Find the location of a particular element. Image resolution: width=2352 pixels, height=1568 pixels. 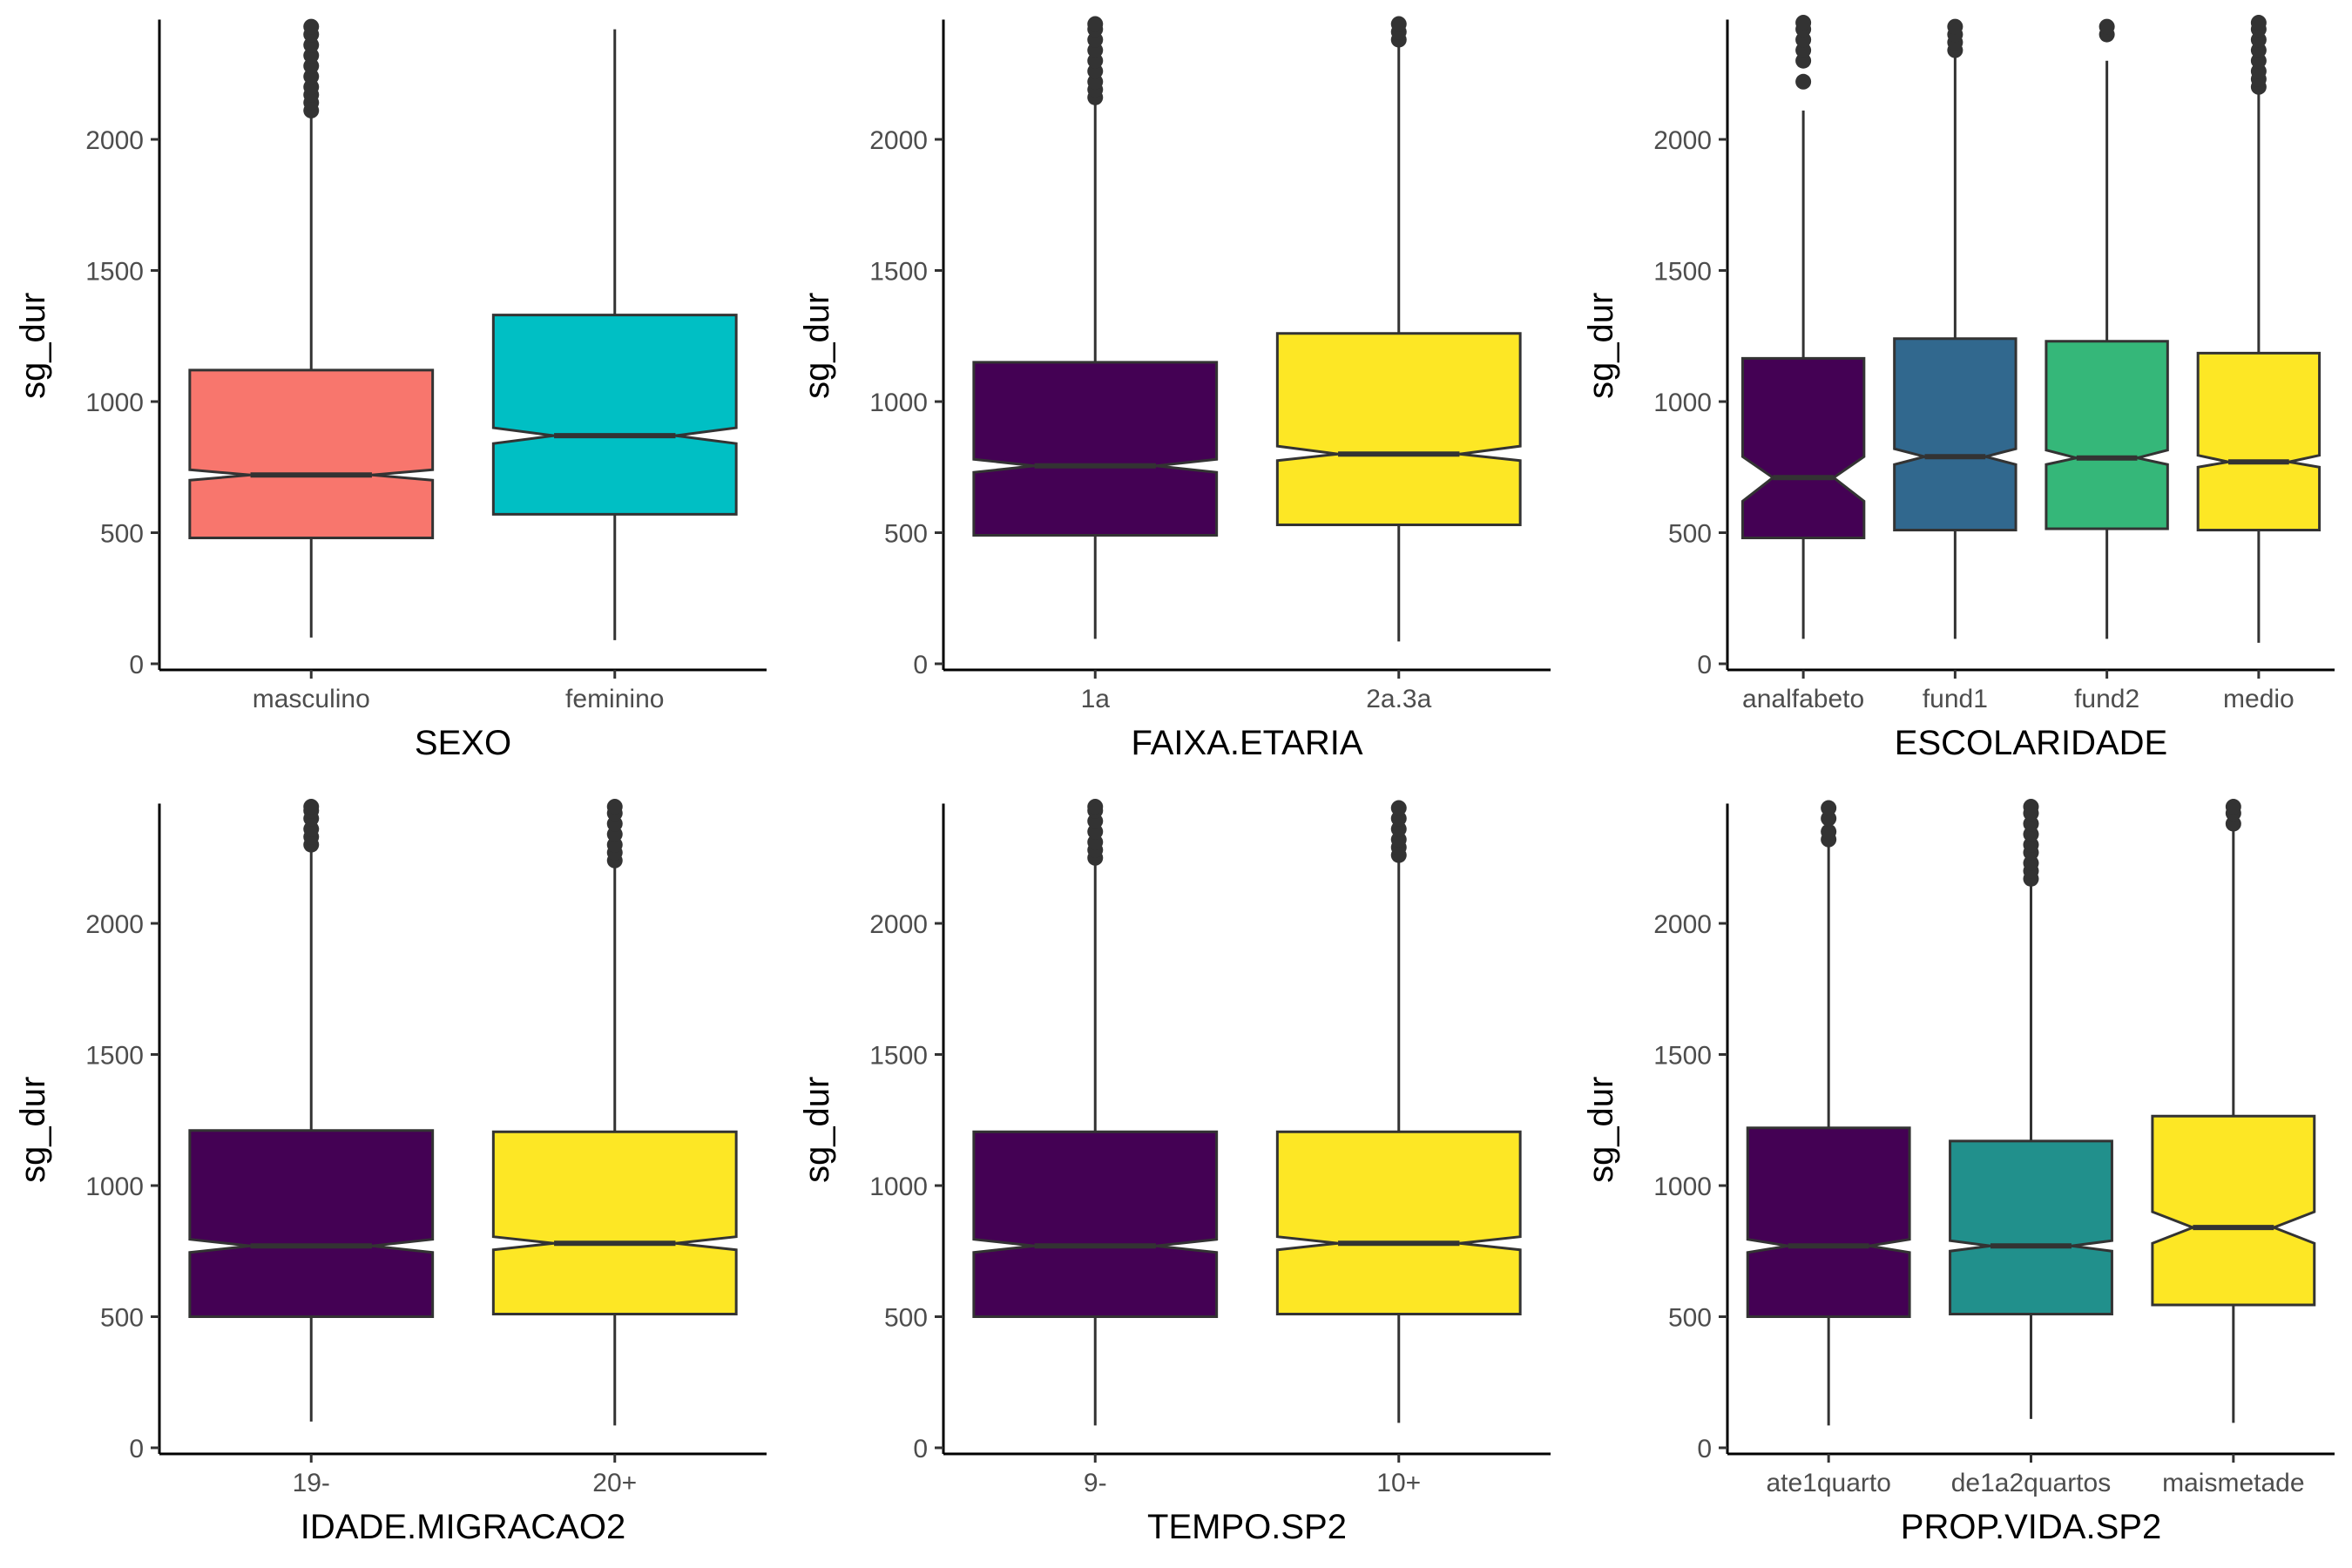

x-axis-title: ESCOLARIDADE is located at coordinates (2031, 743).